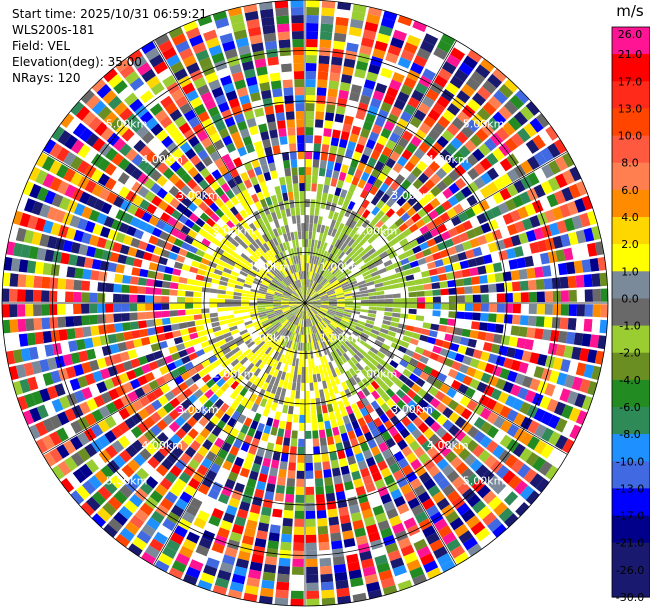  What do you see at coordinates (319, 336) in the screenshot?
I see `ppi-gate-1980` at bounding box center [319, 336].